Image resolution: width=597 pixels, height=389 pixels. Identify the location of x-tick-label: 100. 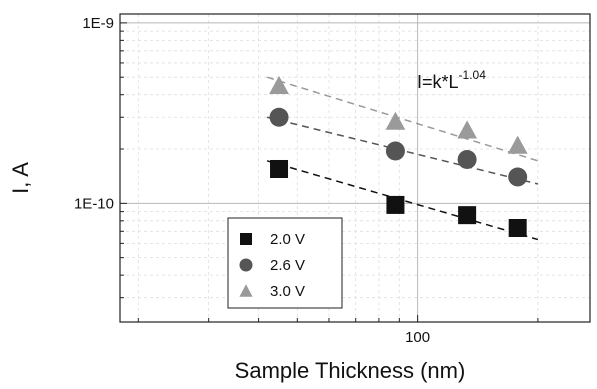
(417, 337).